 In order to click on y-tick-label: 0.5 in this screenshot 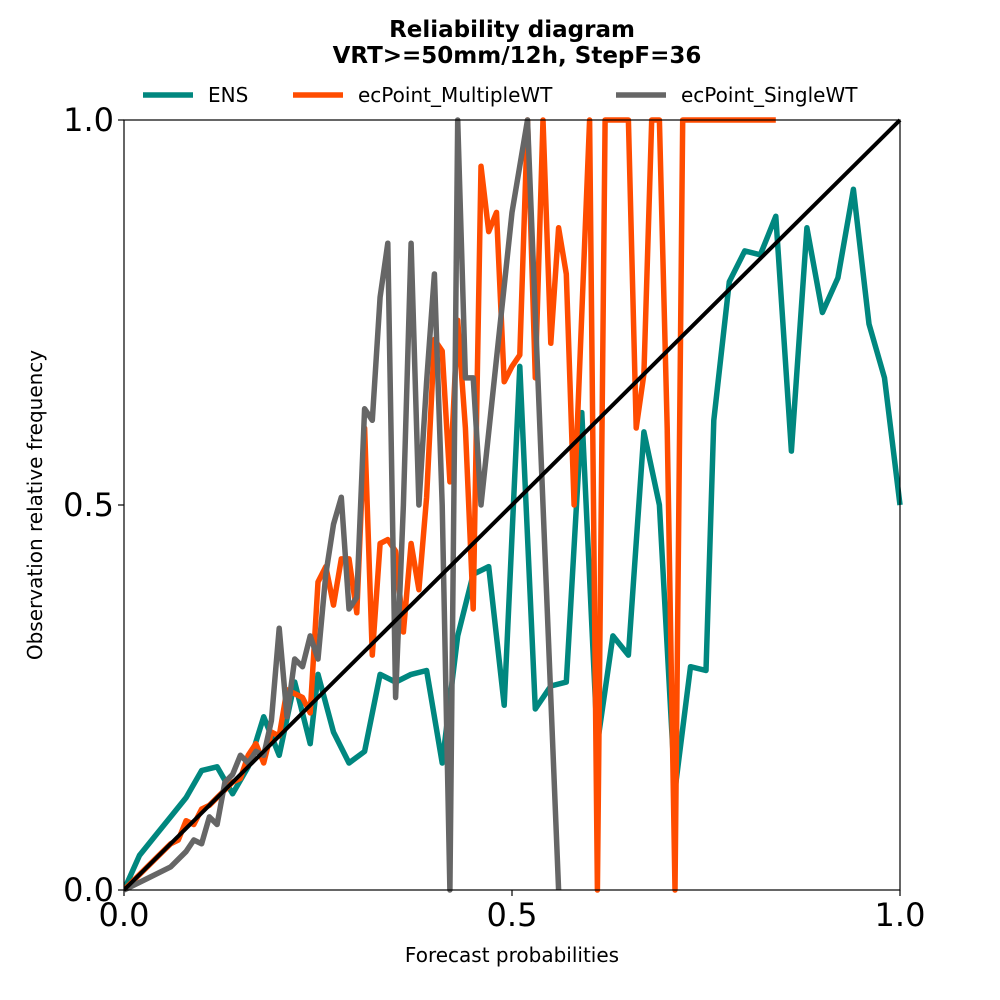, I will do `click(88, 505)`.